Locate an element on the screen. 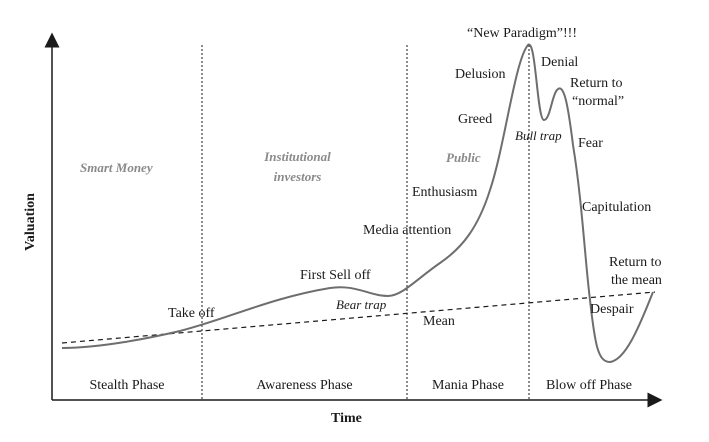  label-return-normal-line1: Return to is located at coordinates (596, 83).